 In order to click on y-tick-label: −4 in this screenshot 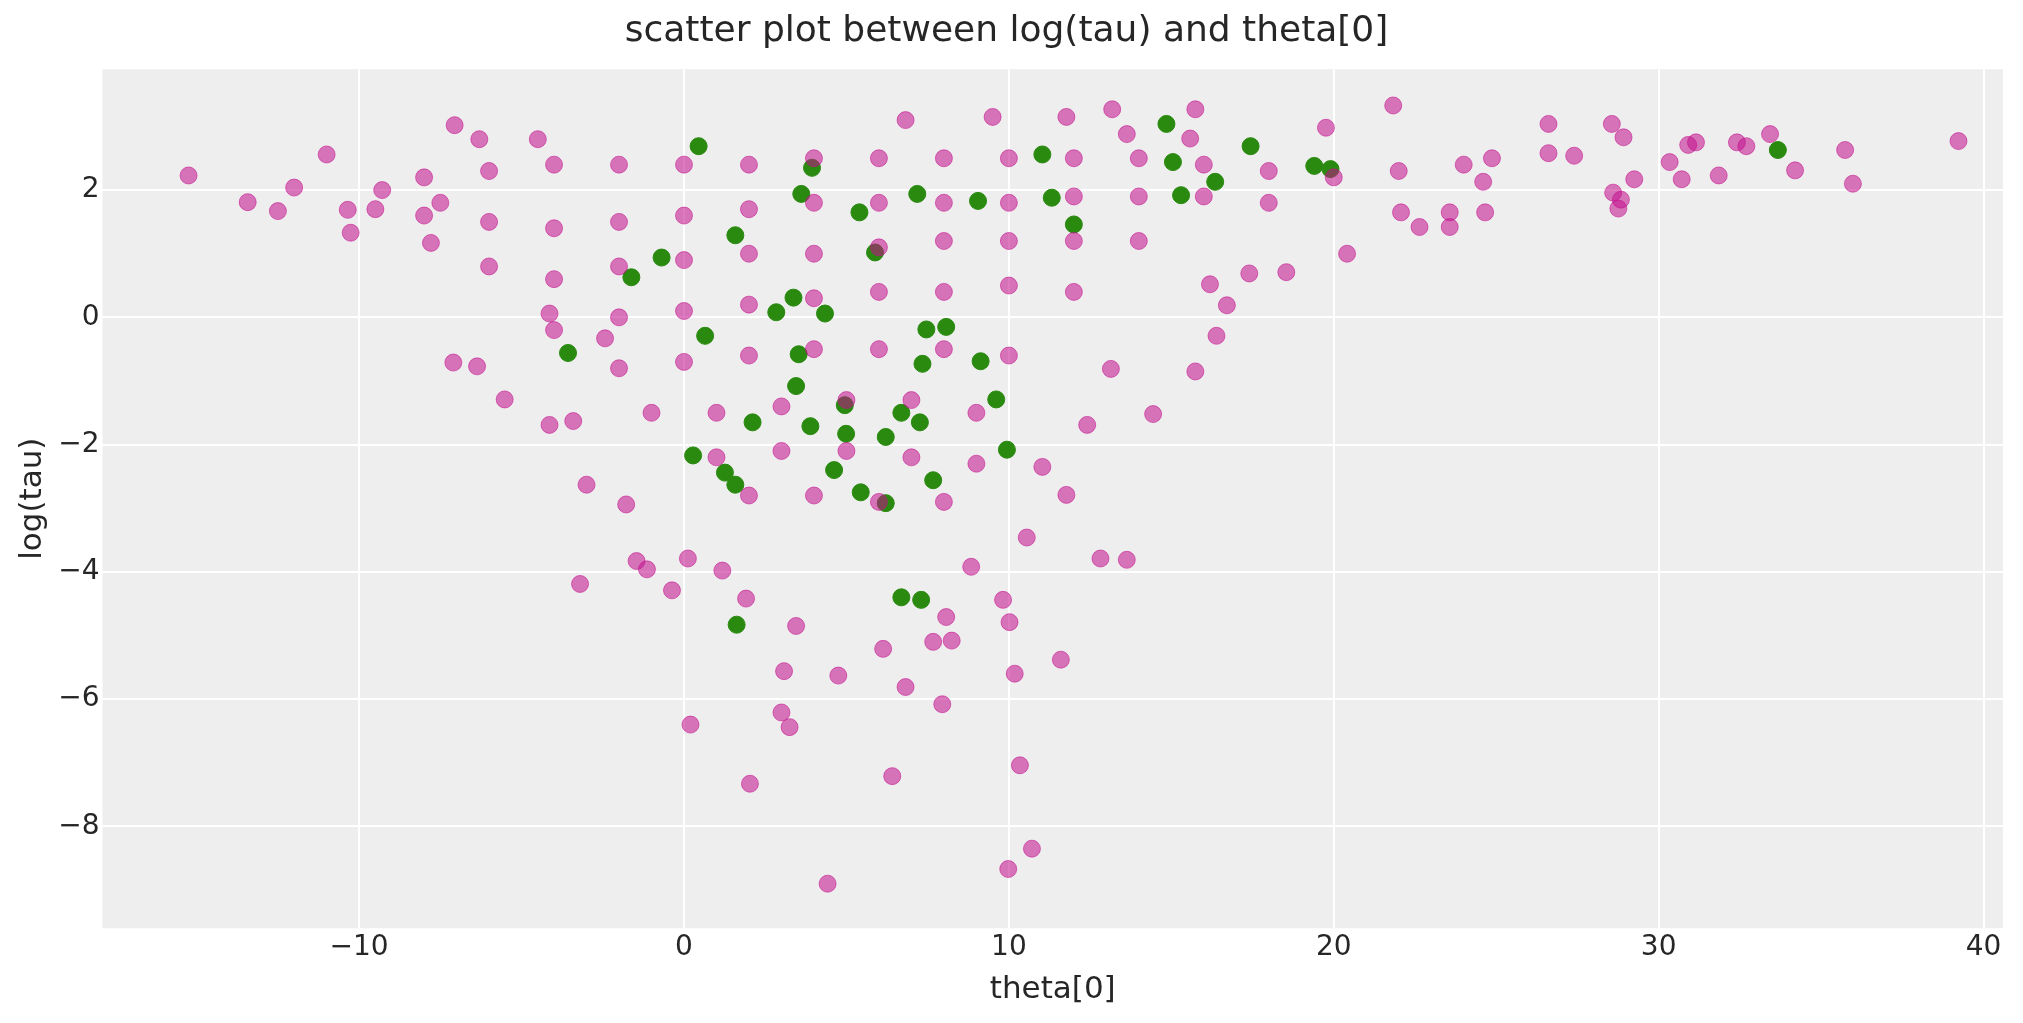, I will do `click(79, 570)`.